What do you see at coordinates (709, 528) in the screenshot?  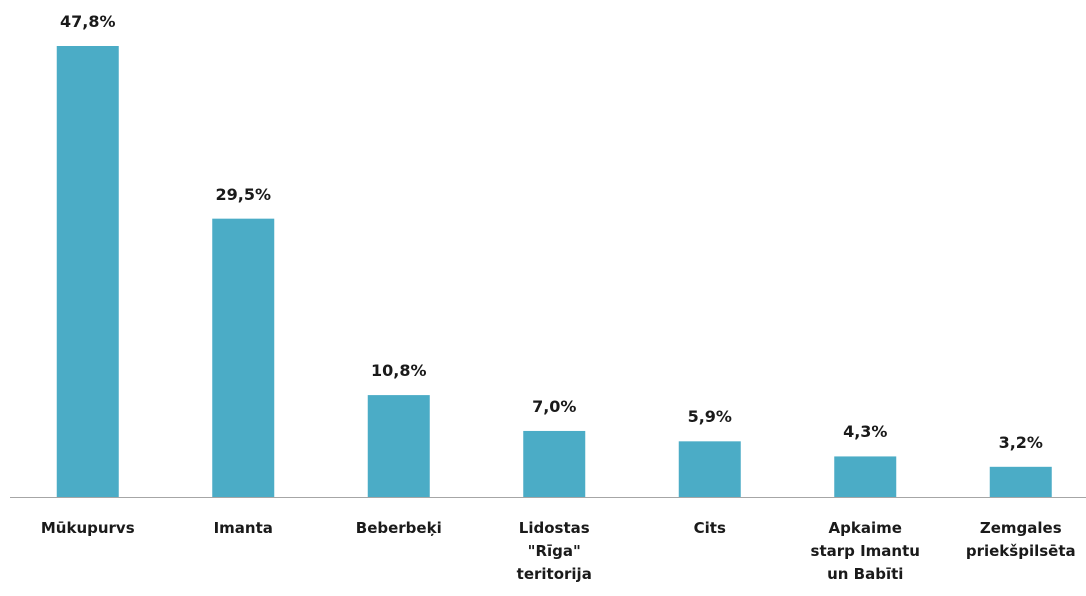 I see `x-tick-label: Cits` at bounding box center [709, 528].